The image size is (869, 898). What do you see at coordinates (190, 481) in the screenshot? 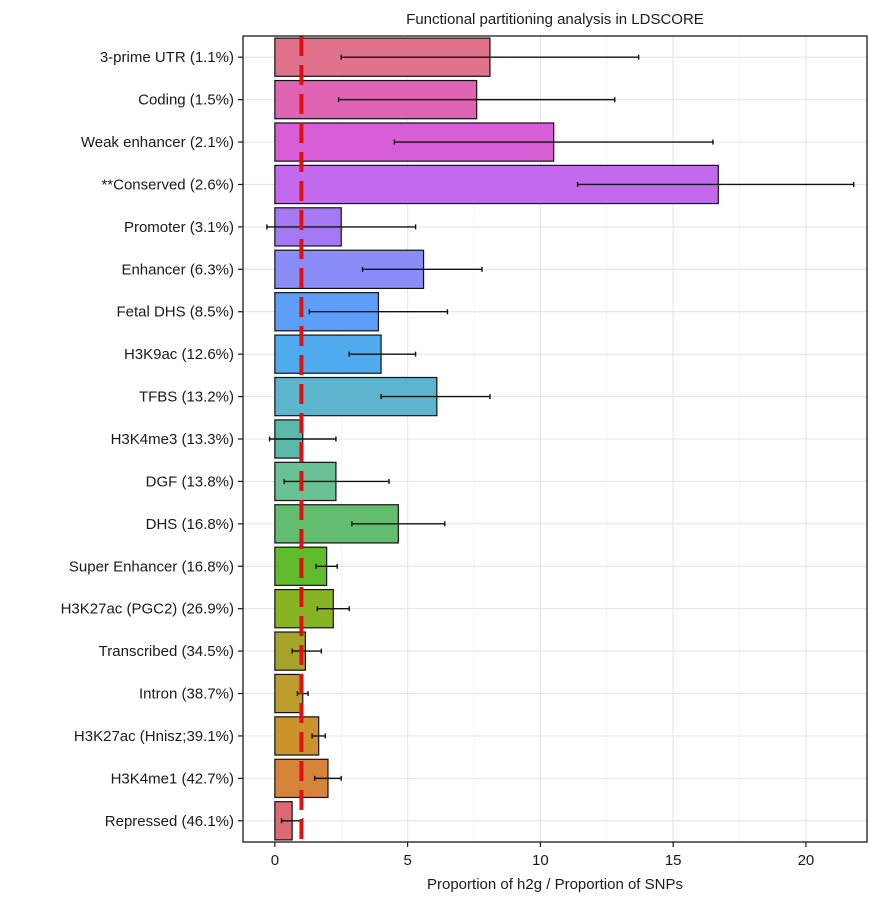
I see `y-tick-label: DGF (13.8%)` at bounding box center [190, 481].